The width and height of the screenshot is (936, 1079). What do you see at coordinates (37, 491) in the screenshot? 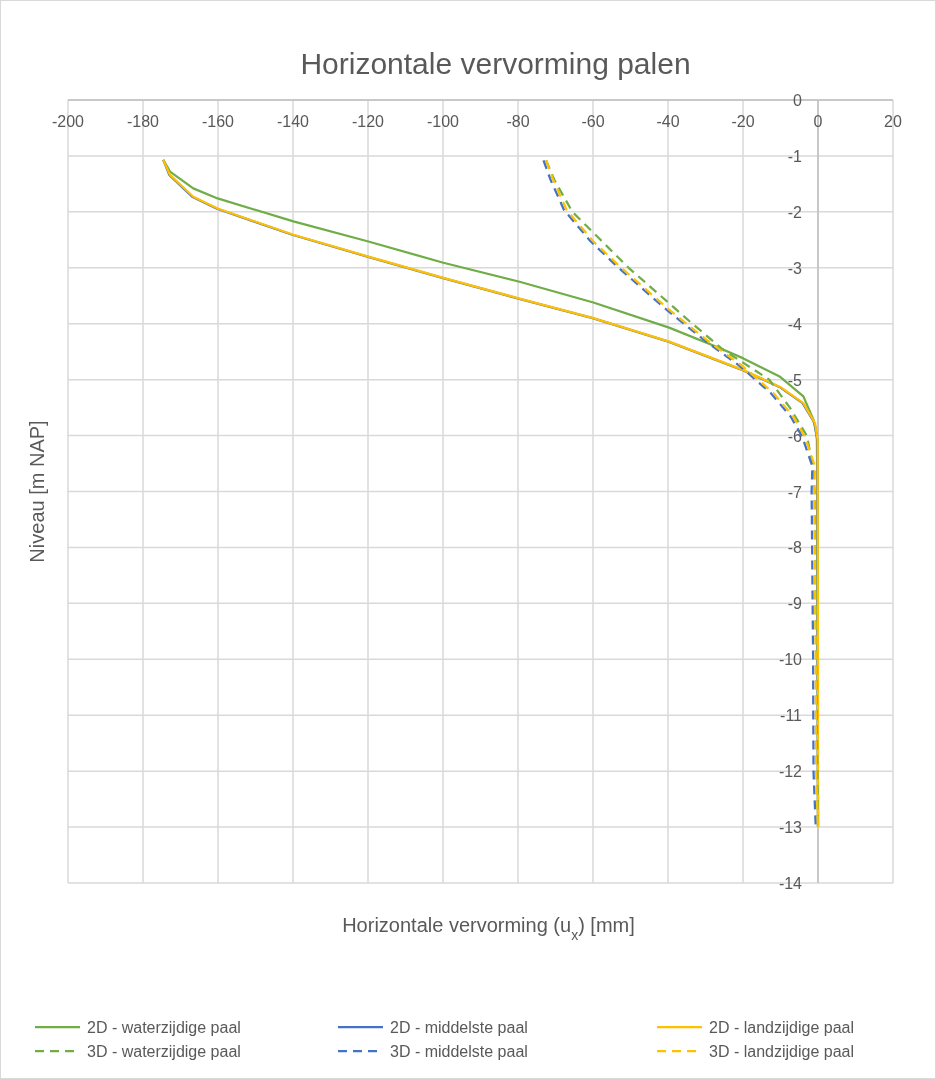
I see `y-axis-title: Niveau [m NAP]` at bounding box center [37, 491].